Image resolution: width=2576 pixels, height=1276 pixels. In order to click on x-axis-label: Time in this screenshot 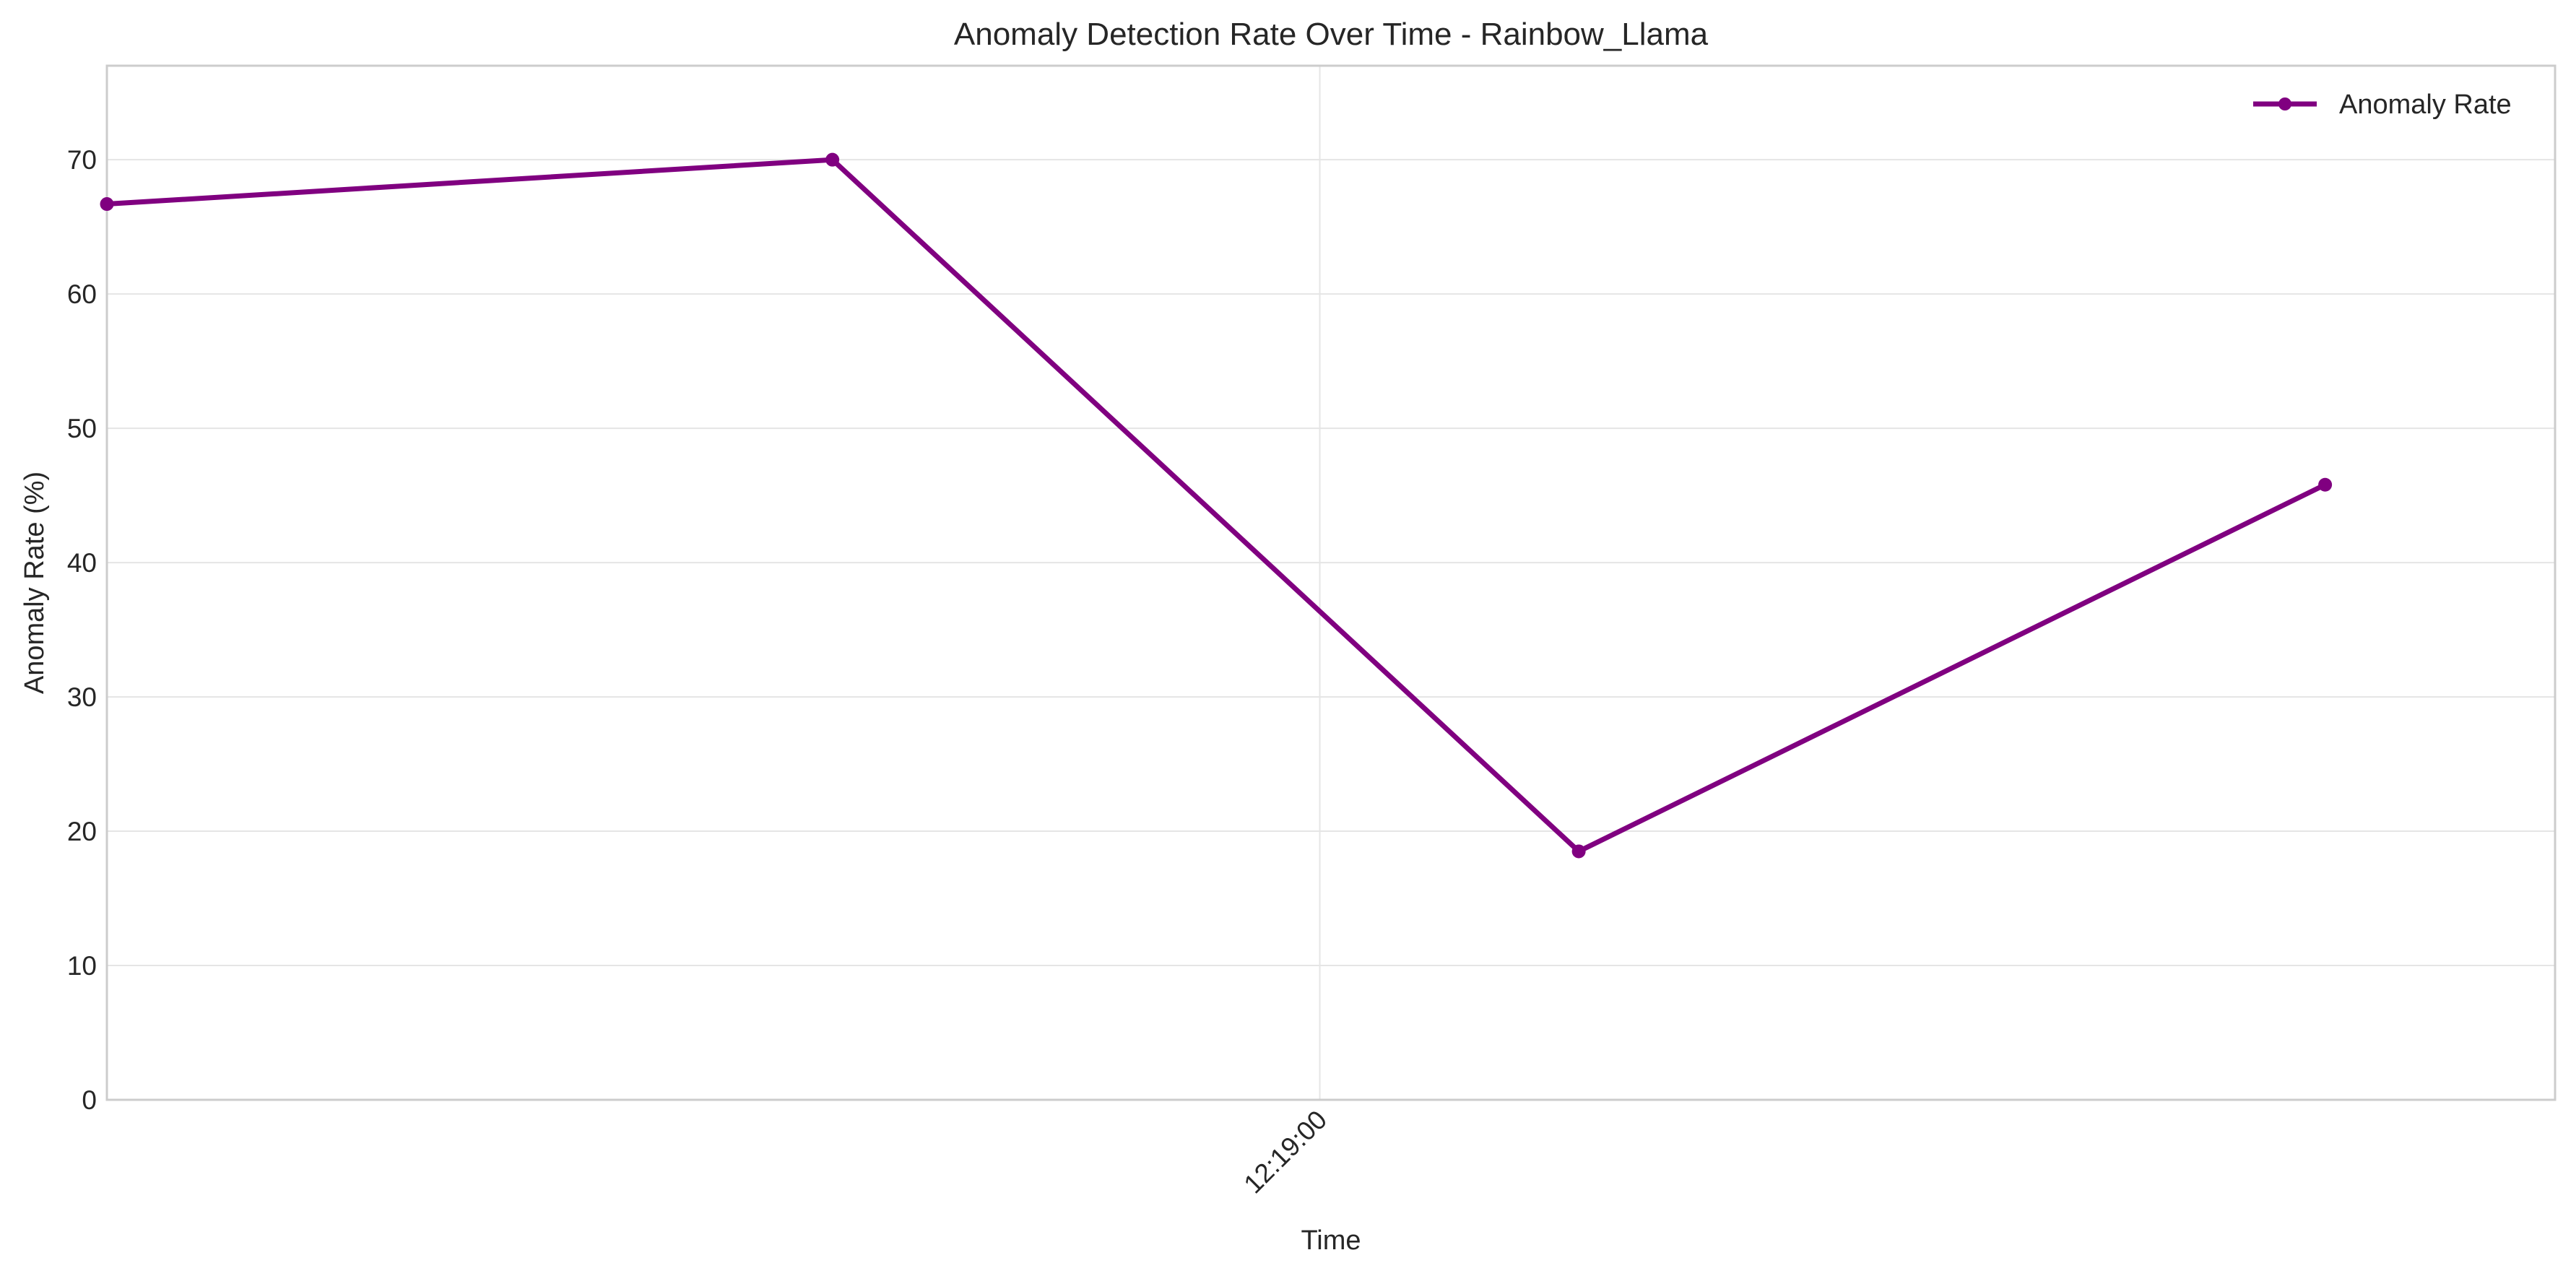, I will do `click(1331, 1240)`.